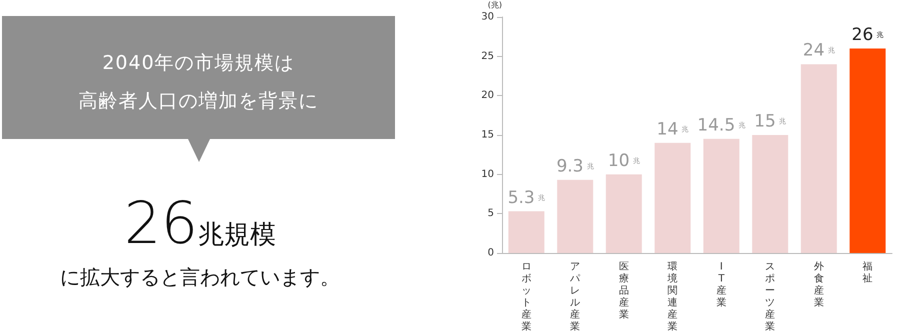 The width and height of the screenshot is (900, 335). Describe the element at coordinates (623, 291) in the screenshot. I see `x-tick-label: 医療品産業` at that location.